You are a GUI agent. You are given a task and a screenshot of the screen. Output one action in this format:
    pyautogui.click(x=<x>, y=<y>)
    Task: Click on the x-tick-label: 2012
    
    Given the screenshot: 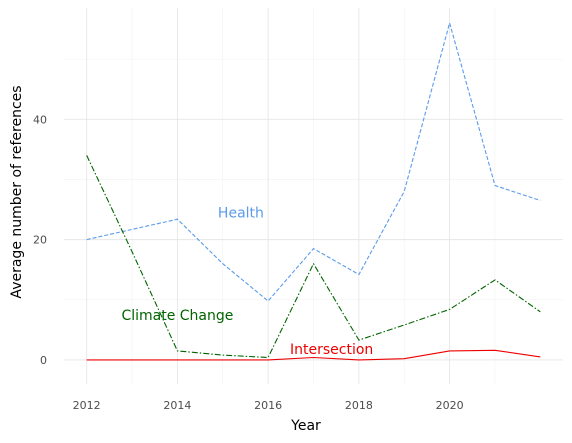 What is the action you would take?
    pyautogui.click(x=87, y=405)
    